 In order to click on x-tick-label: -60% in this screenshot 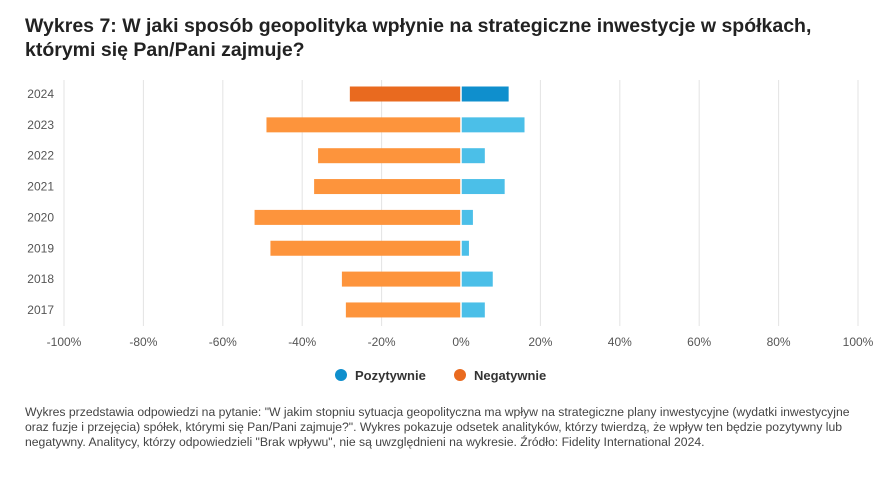, I will do `click(223, 342)`.